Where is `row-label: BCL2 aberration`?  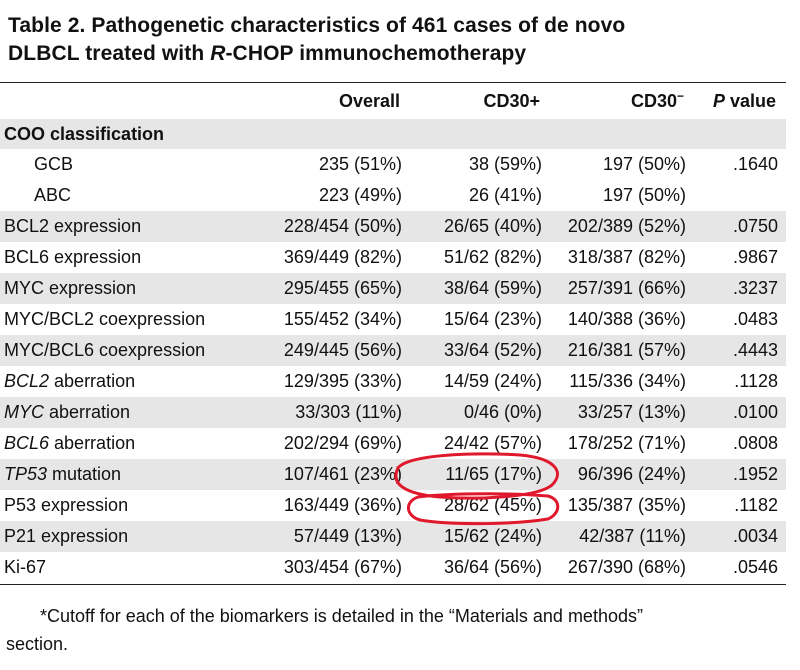 row-label: BCL2 aberration is located at coordinates (131, 381).